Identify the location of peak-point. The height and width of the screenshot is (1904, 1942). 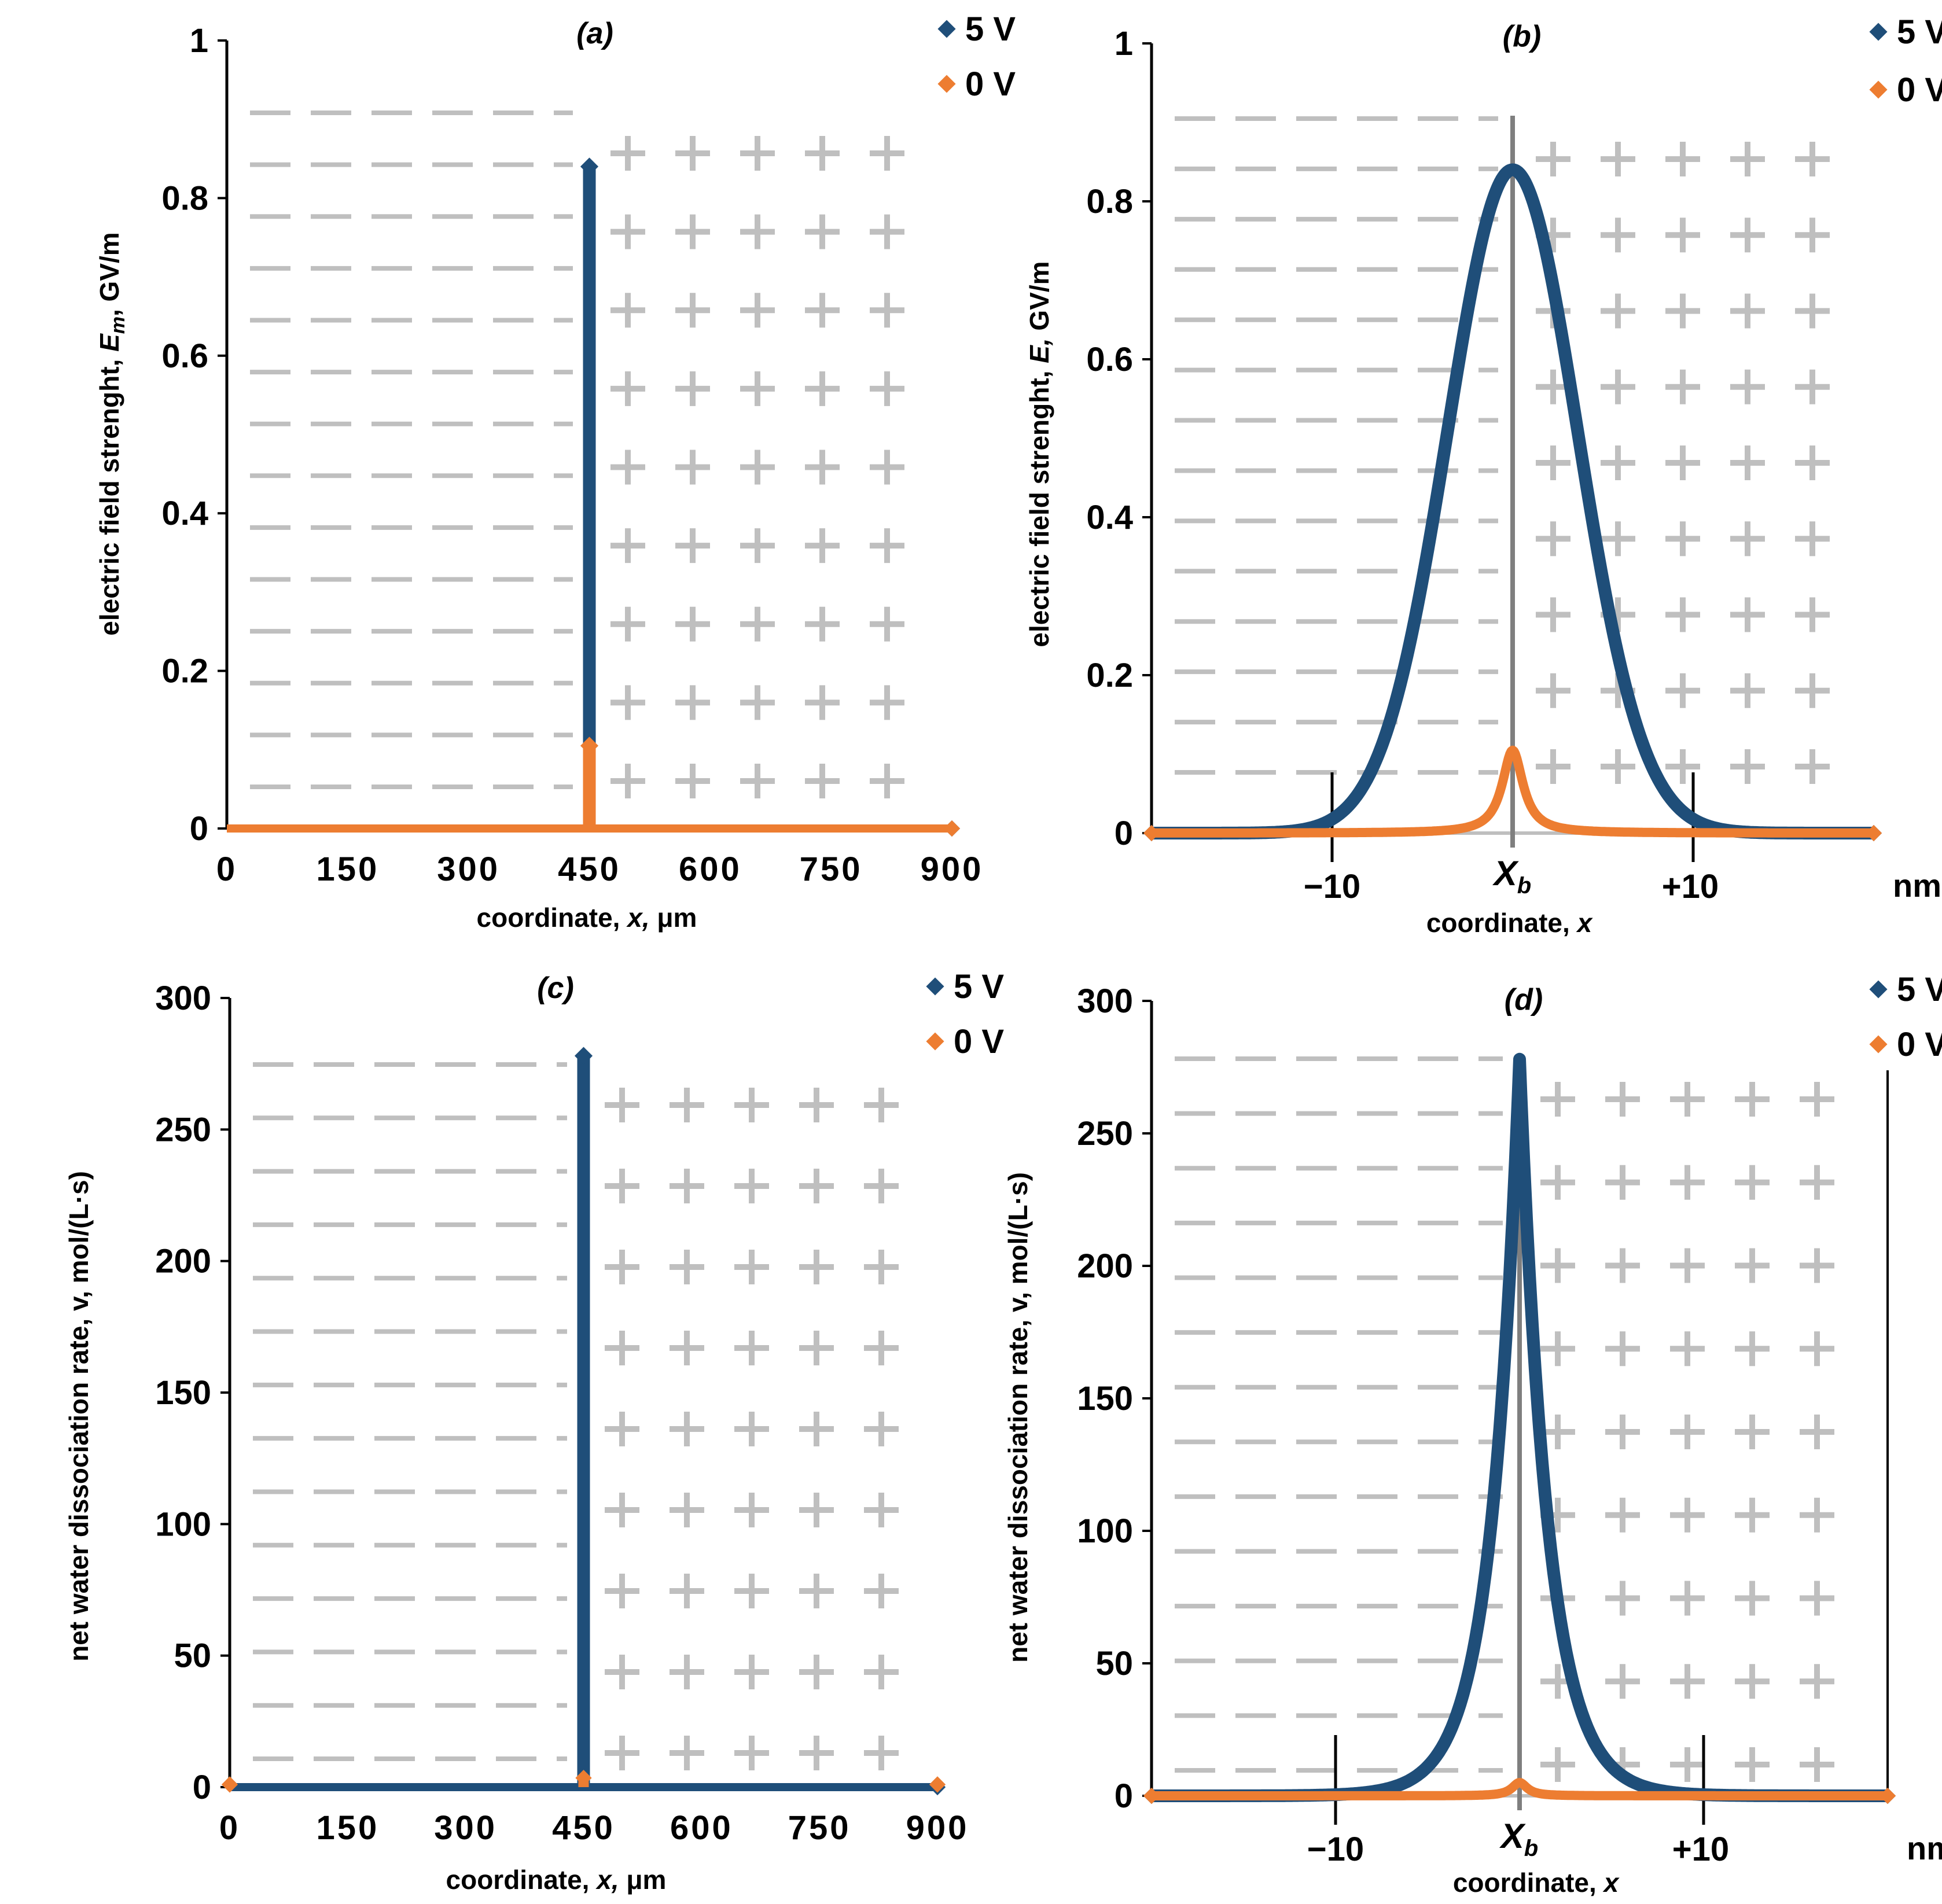
(589, 166).